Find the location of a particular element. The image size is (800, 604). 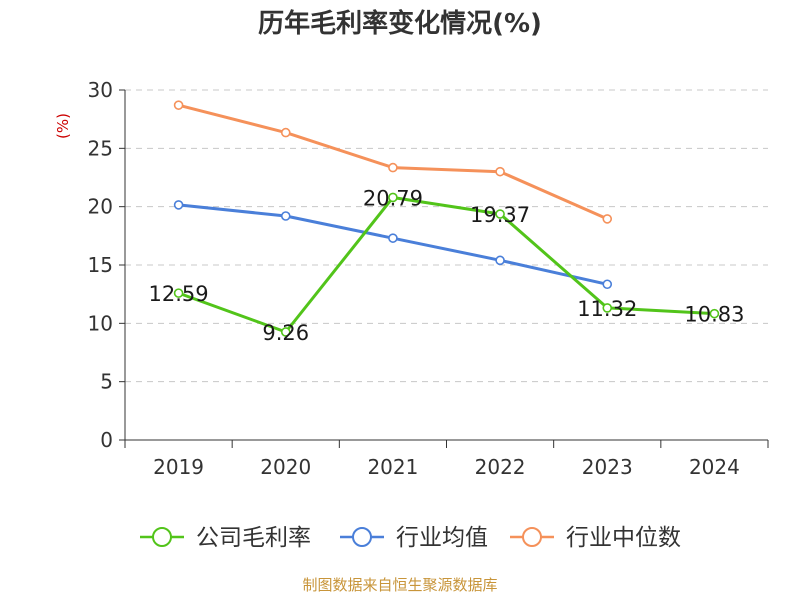

x-tick-label: 2019 is located at coordinates (178, 467).